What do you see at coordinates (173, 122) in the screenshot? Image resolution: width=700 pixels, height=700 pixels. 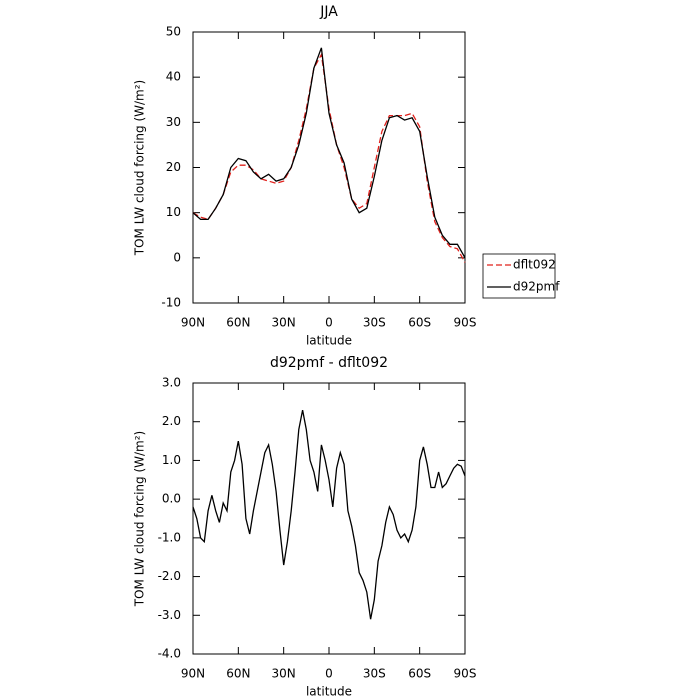 I see `y-tick-label: 30` at bounding box center [173, 122].